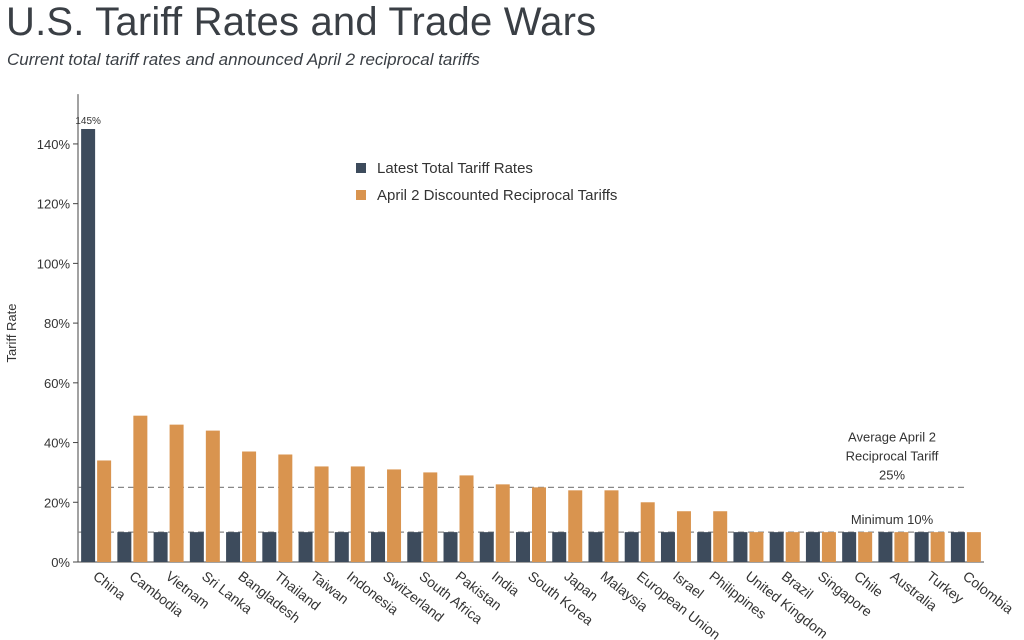 The image size is (1024, 640). Describe the element at coordinates (60, 562) in the screenshot. I see `y-tick-label: 0%` at that location.